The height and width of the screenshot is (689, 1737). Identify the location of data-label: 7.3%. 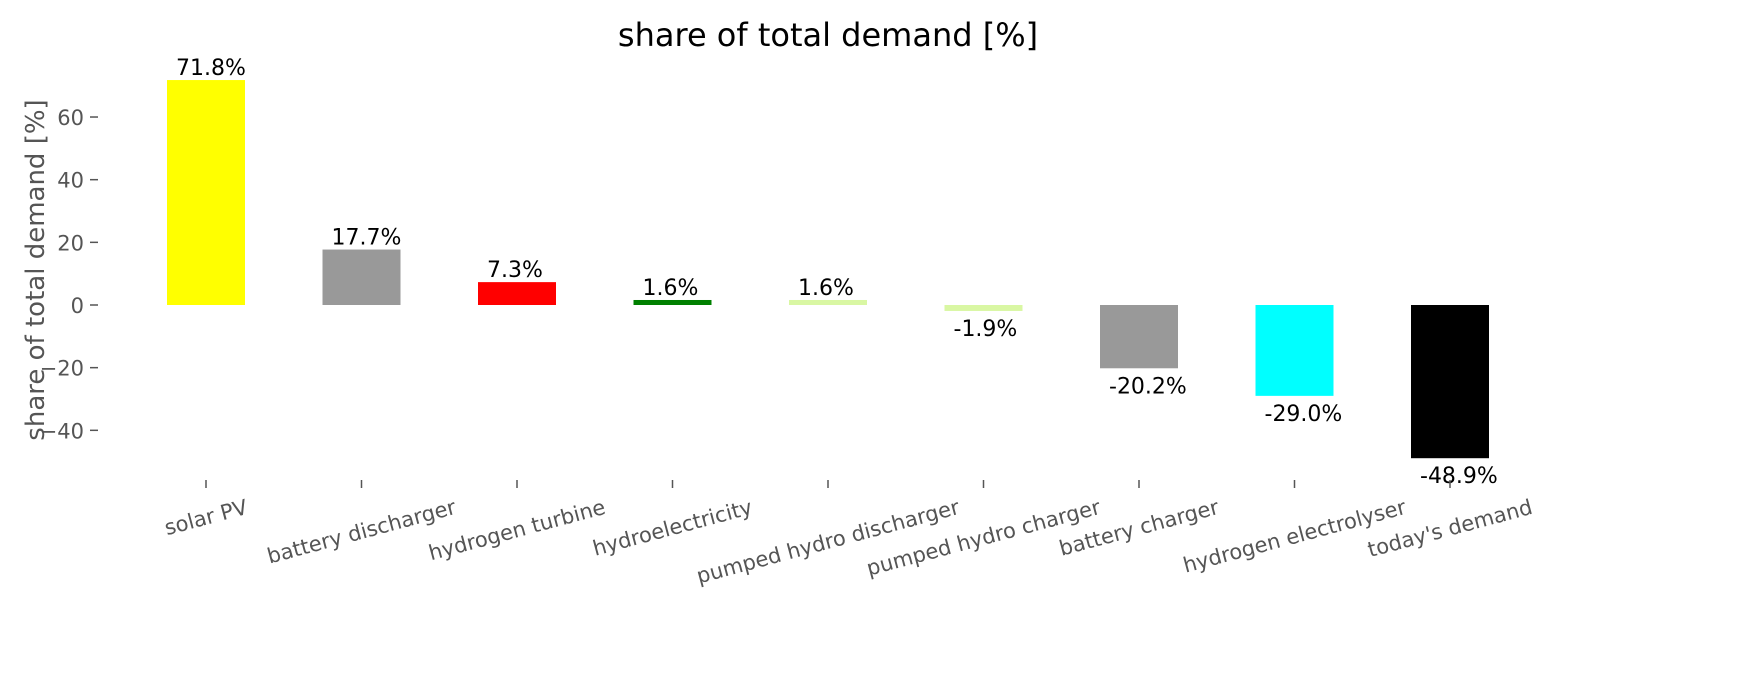
(515, 270).